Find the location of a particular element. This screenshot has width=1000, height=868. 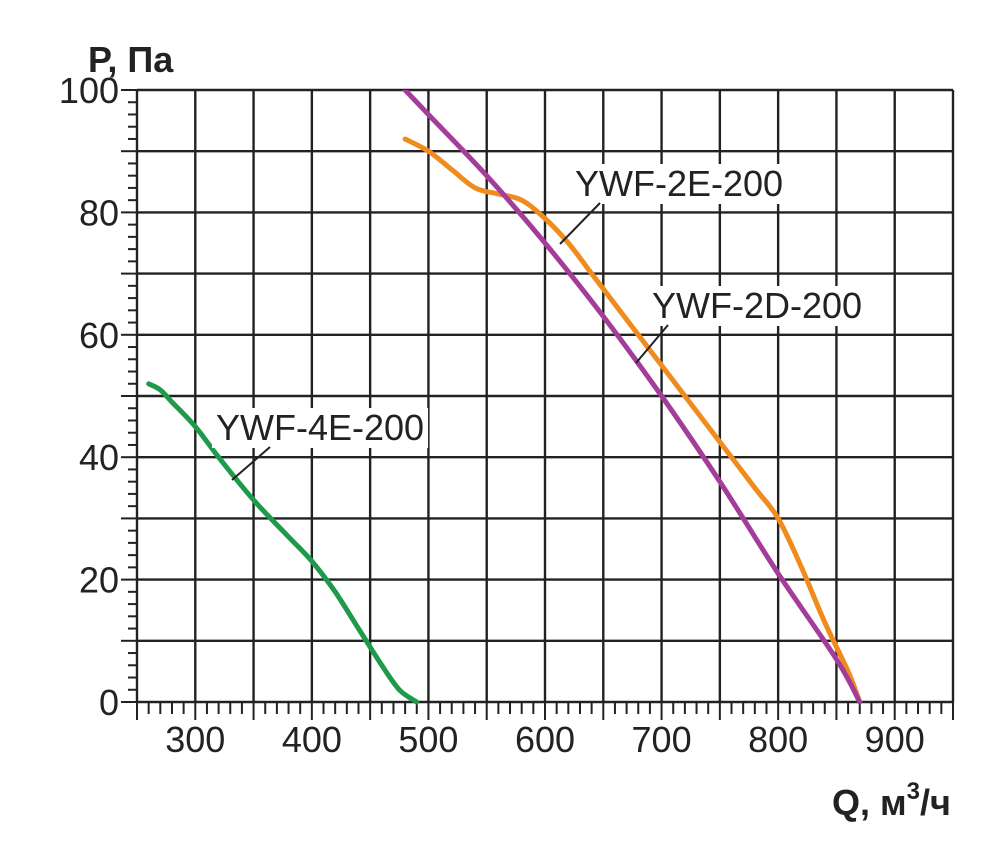

series-label: YWF-2D-200 is located at coordinates (757, 305).